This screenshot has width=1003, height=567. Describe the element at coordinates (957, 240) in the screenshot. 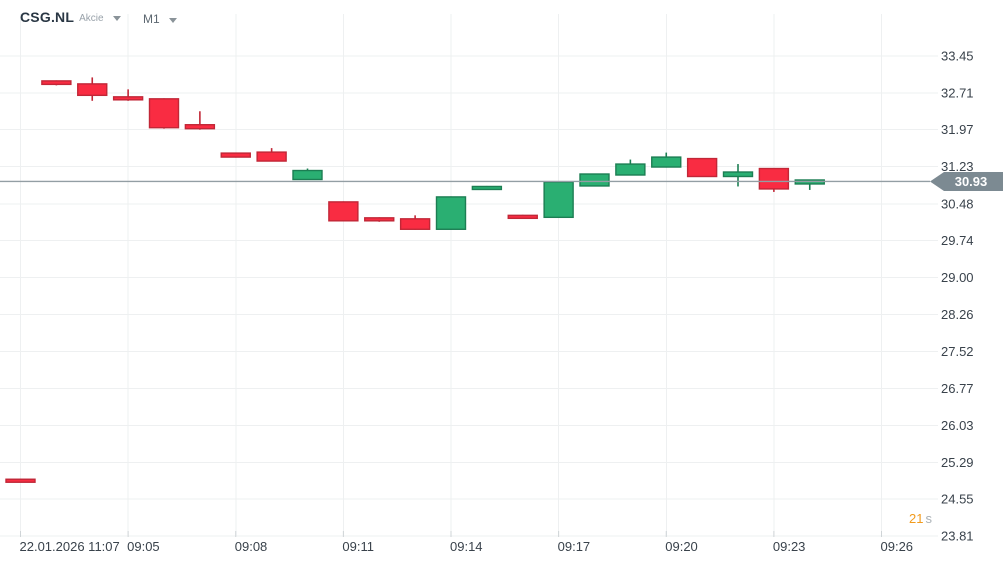

I see `price-axis-label: 29.74` at that location.